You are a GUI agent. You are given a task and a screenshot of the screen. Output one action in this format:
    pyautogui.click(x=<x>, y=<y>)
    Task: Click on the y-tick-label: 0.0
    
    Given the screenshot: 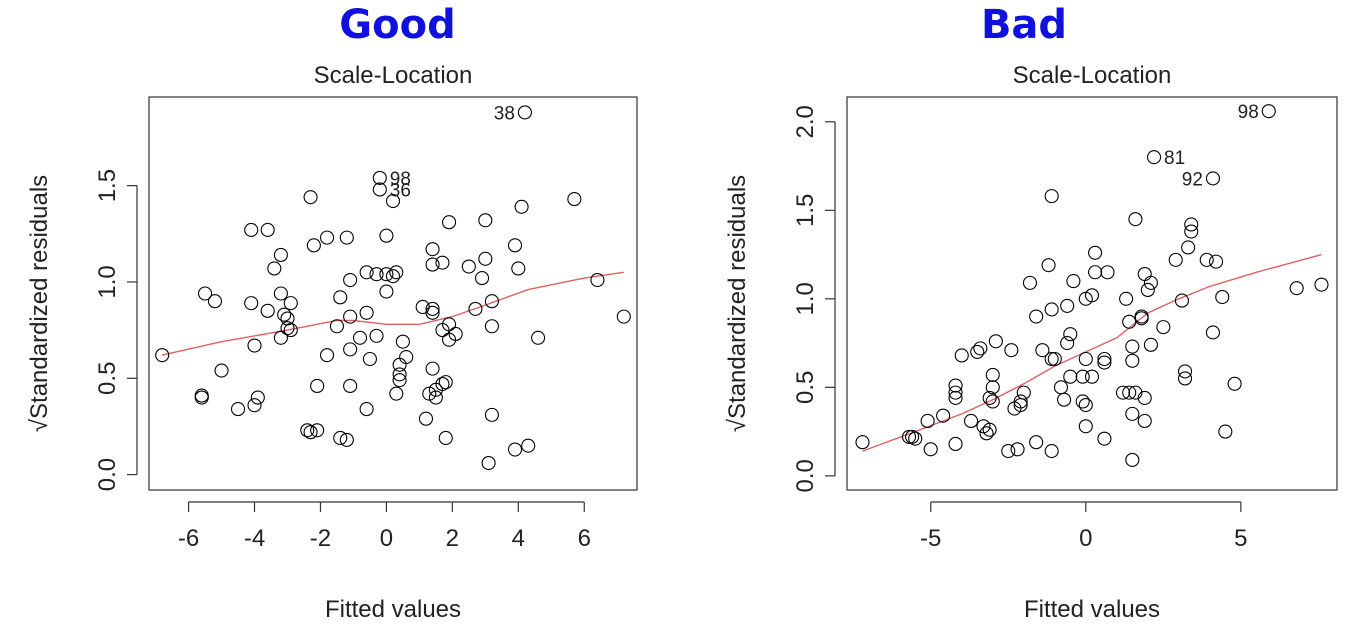 What is the action you would take?
    pyautogui.click(x=107, y=474)
    